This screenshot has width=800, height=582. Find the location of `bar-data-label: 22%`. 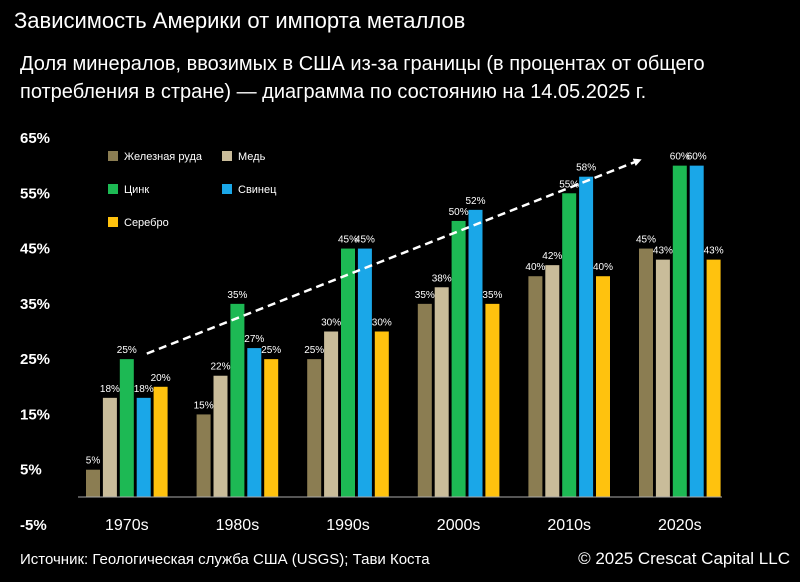

bar-data-label: 22% is located at coordinates (220, 367).